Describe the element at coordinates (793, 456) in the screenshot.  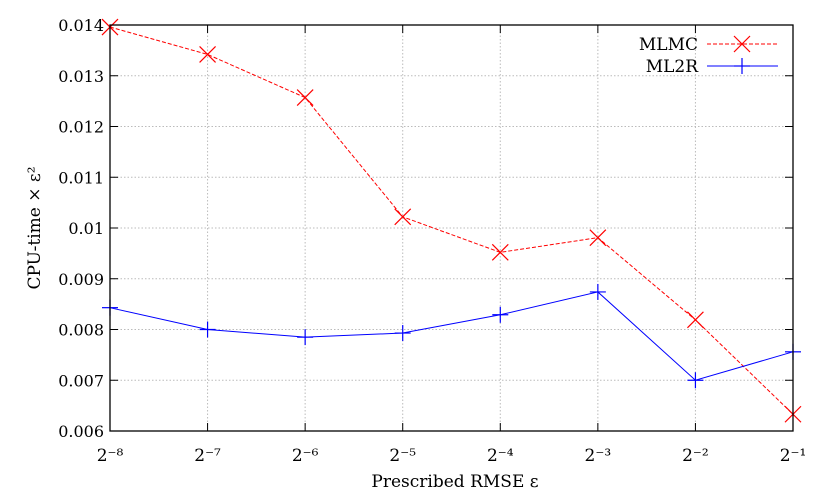
I see `x-tick-label: 2⁻¹` at that location.